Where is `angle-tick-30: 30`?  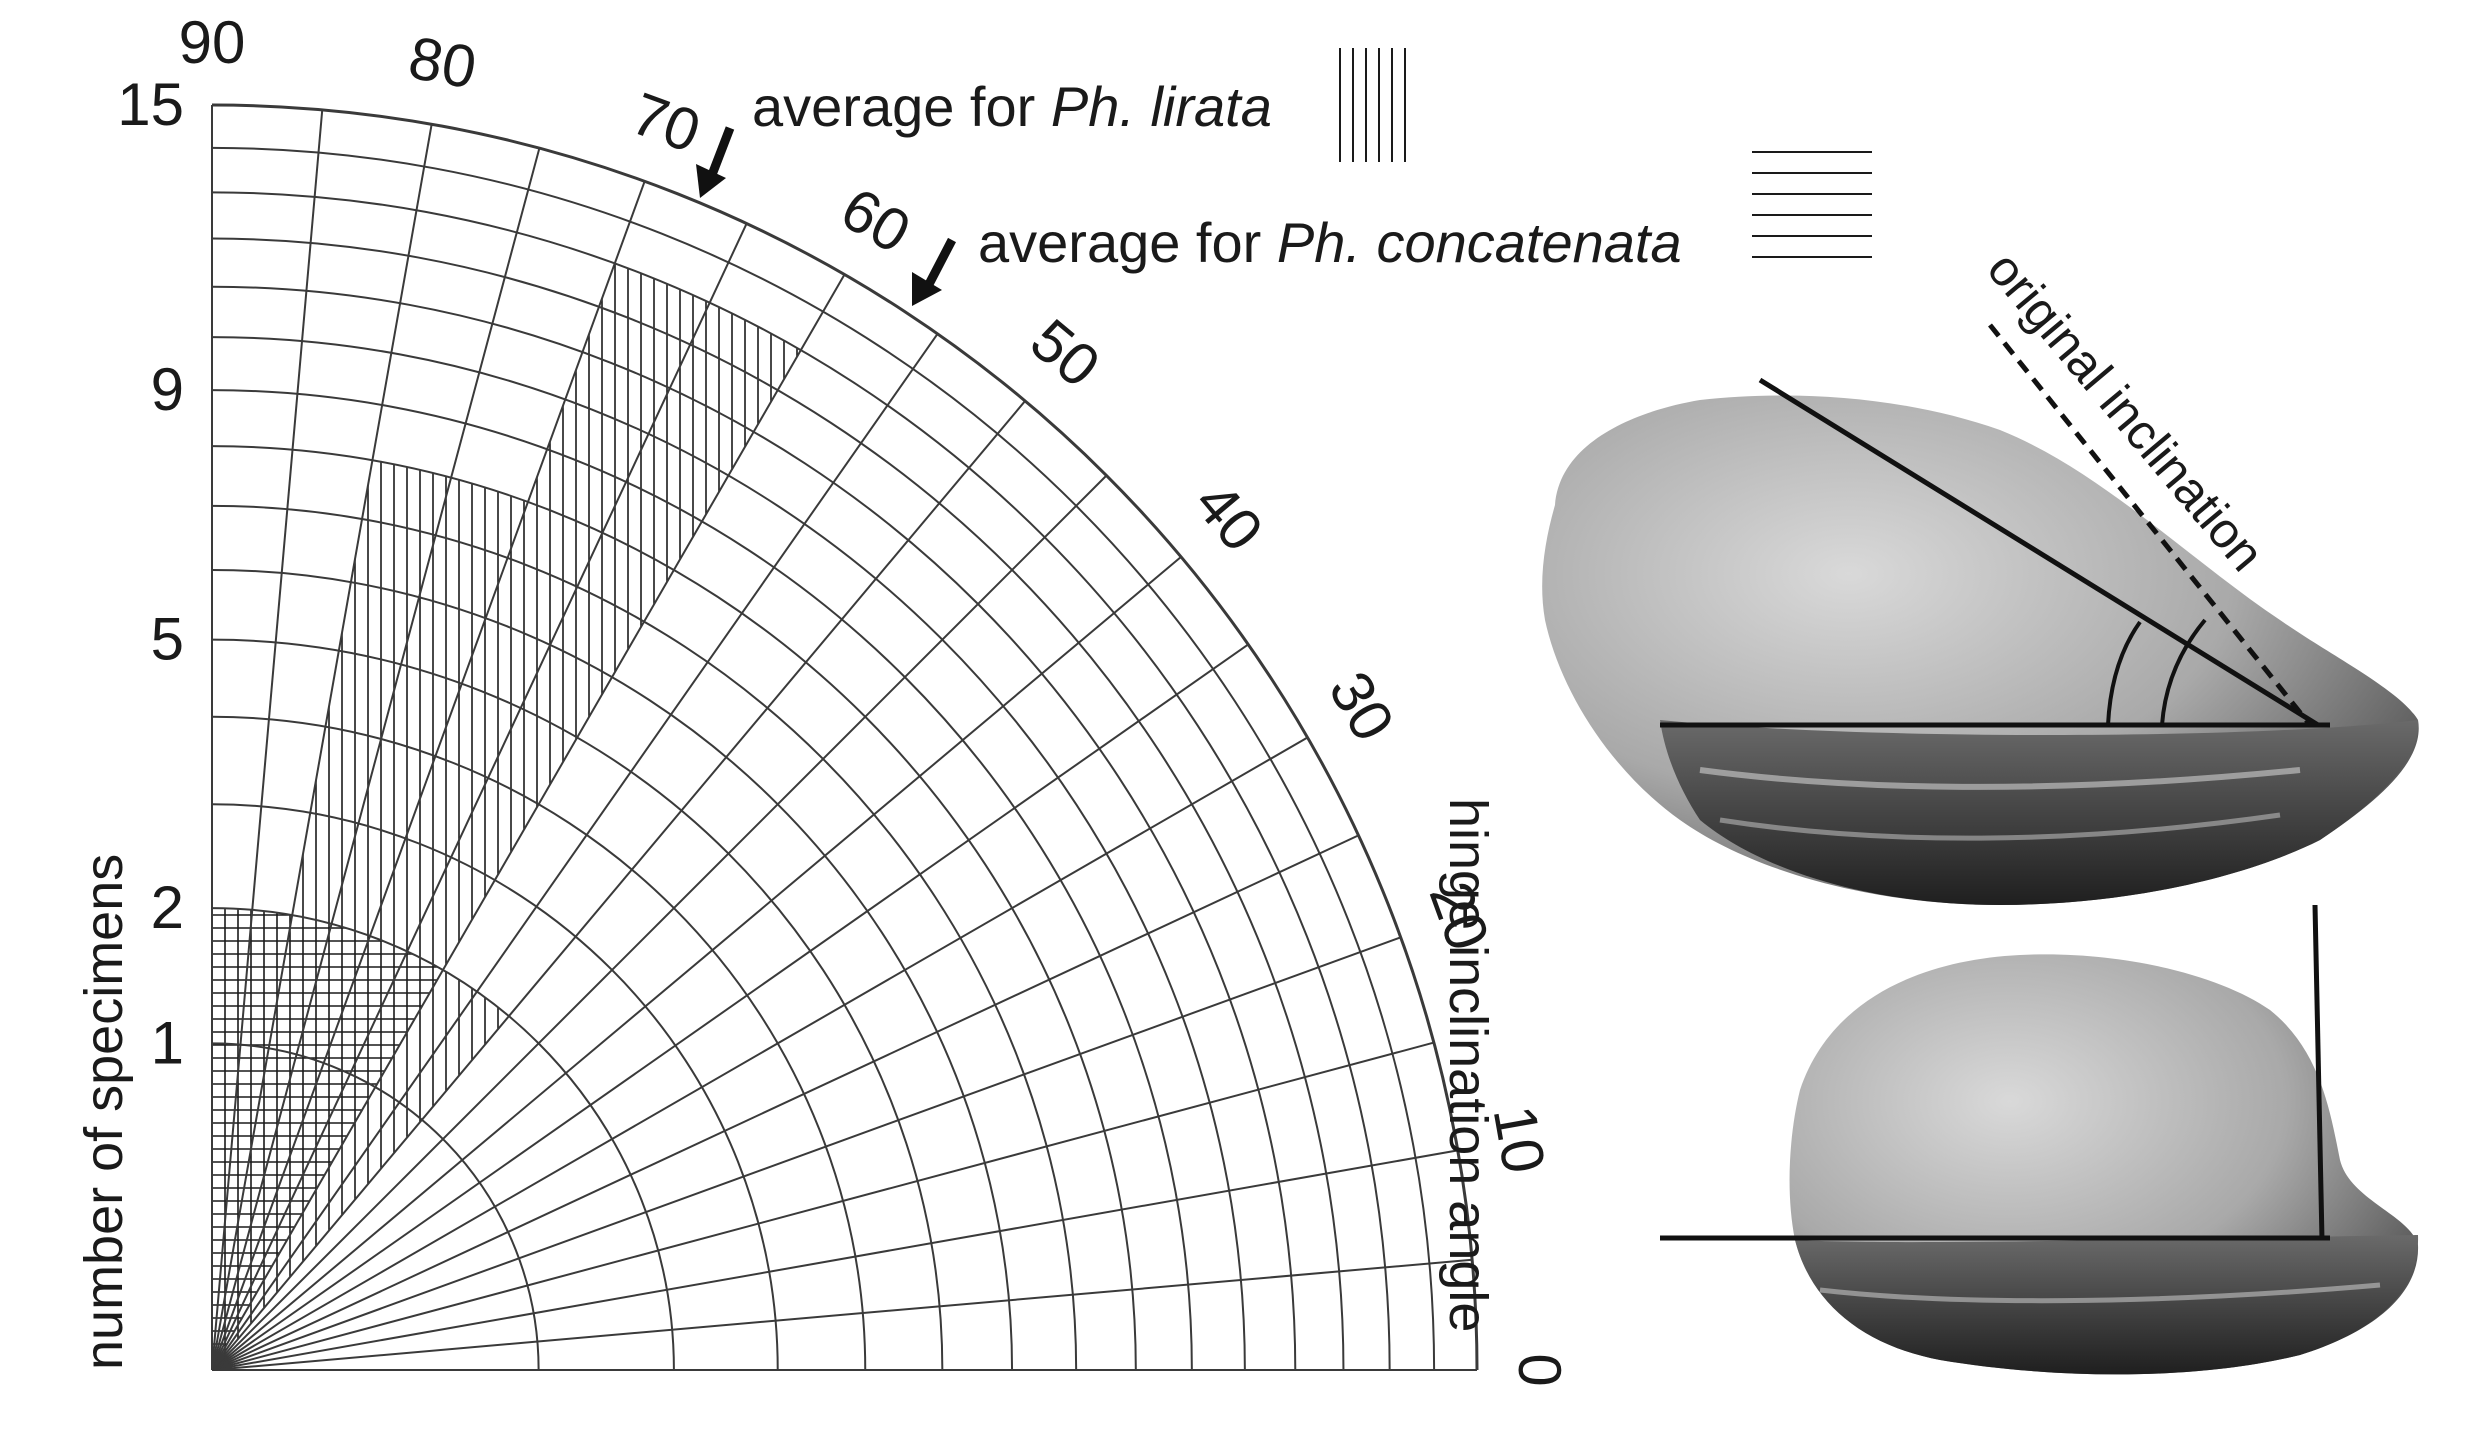
angle-tick-30: 30 is located at coordinates (1361, 706).